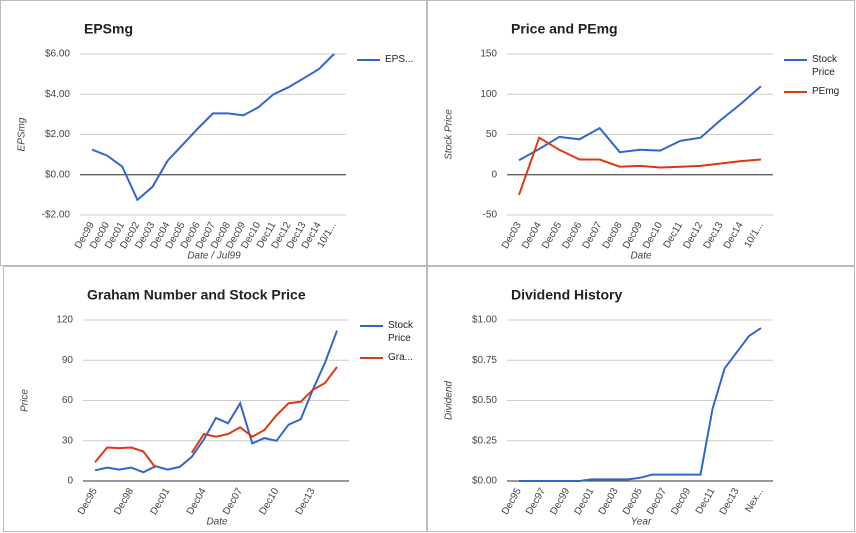  I want to click on y-tick-label: $2.00, so click(57, 134).